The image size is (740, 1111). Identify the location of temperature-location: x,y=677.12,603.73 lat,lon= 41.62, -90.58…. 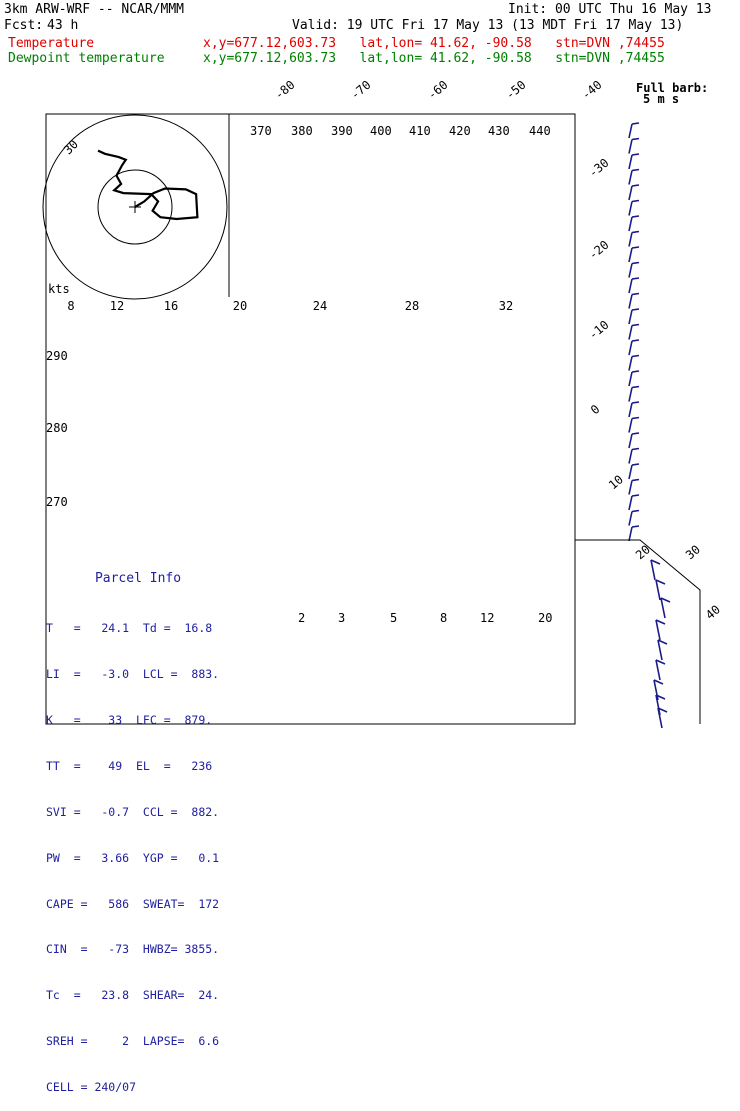
(434, 43).